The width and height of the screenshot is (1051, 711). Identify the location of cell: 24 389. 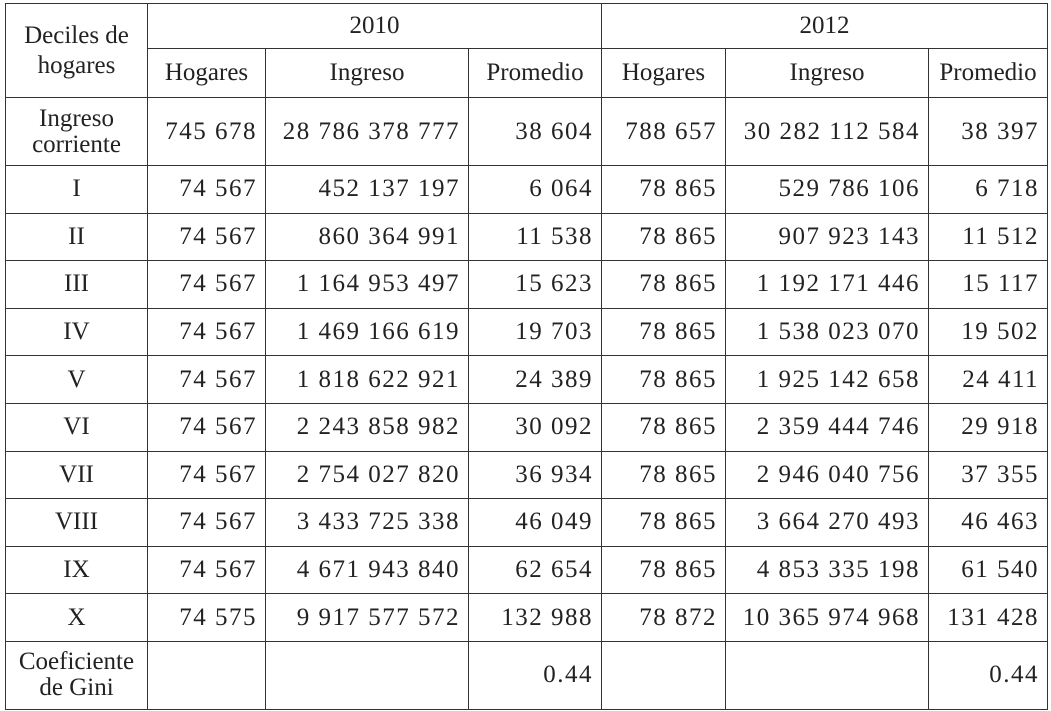
(535, 379).